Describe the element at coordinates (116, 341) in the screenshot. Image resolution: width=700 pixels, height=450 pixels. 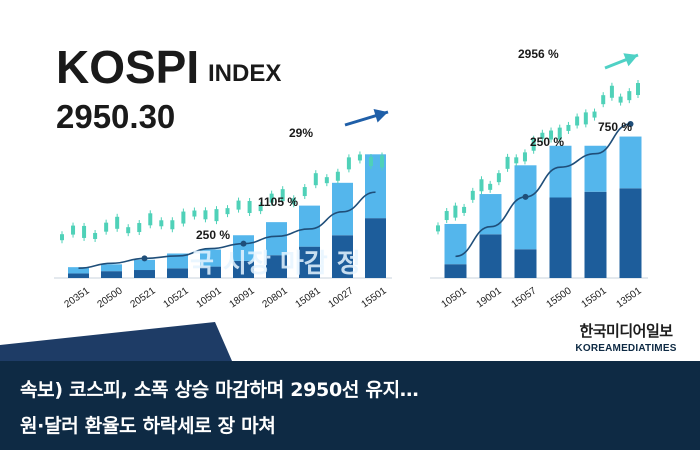
I see `corner-accent` at that location.